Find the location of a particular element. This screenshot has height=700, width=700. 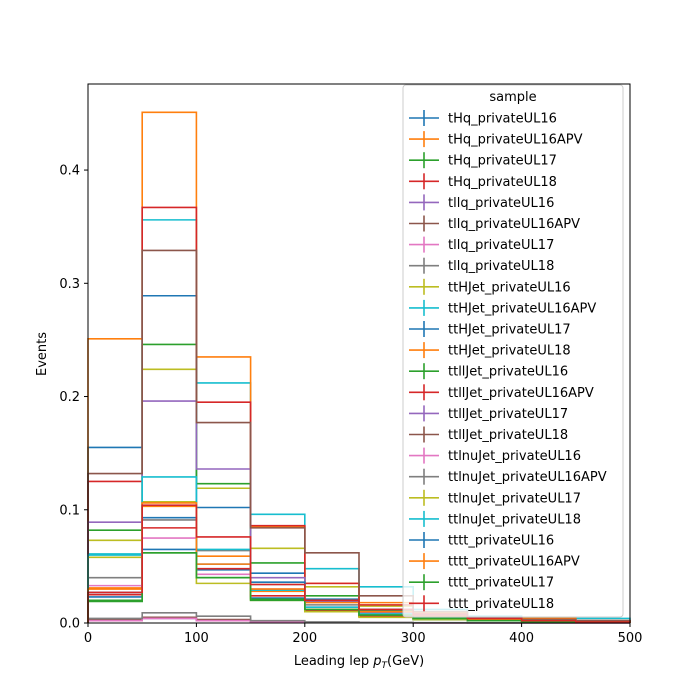

legend-entry-ttlljet-privateul16: ttllJet_privateUL16 is located at coordinates (488, 371).